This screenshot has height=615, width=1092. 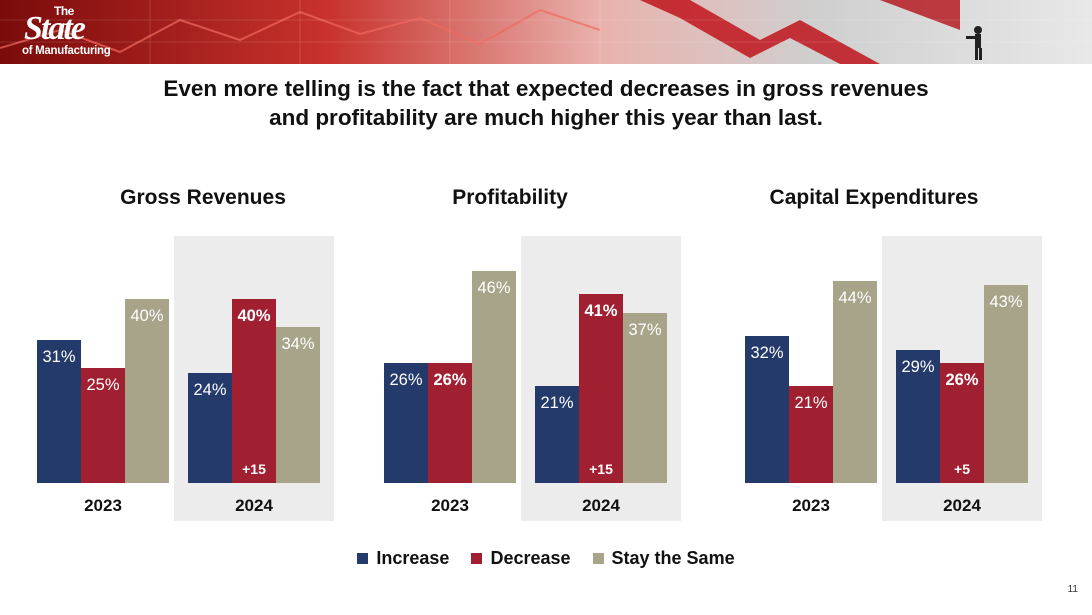 I want to click on profitability-chart-title: Profitability, so click(x=510, y=197).